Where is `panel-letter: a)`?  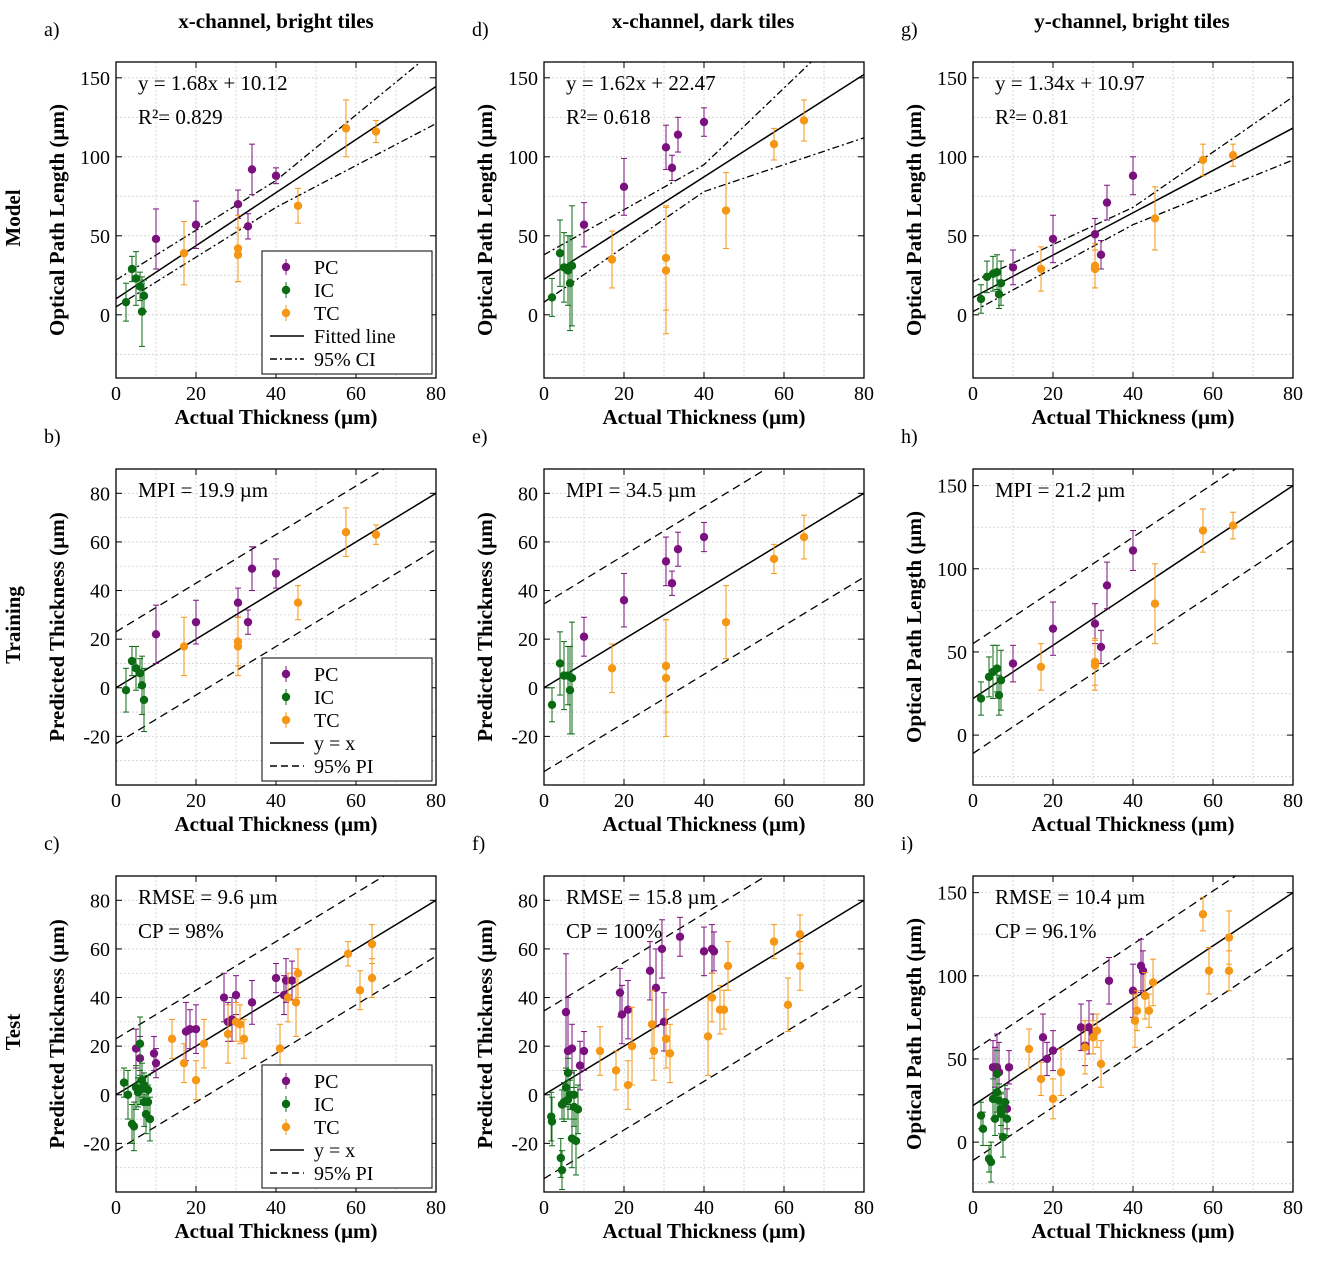 panel-letter: a) is located at coordinates (52, 30).